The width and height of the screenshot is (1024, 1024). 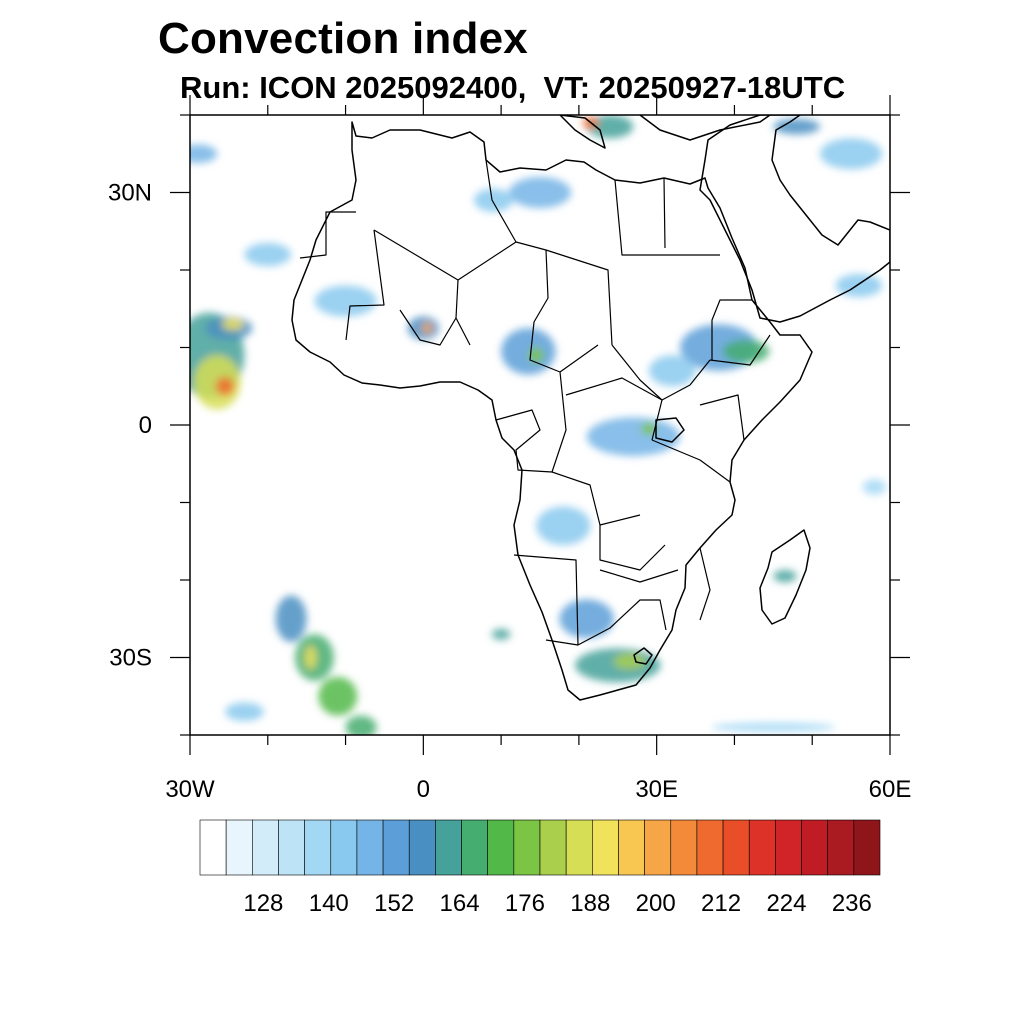 I want to click on lat-tick-label: 30S, so click(x=130, y=658).